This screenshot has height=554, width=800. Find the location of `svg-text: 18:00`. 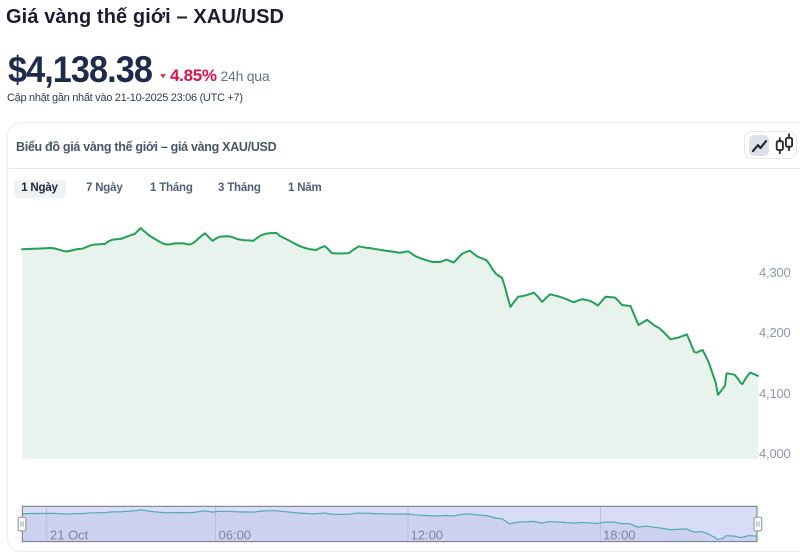

svg-text: 18:00 is located at coordinates (619, 535).